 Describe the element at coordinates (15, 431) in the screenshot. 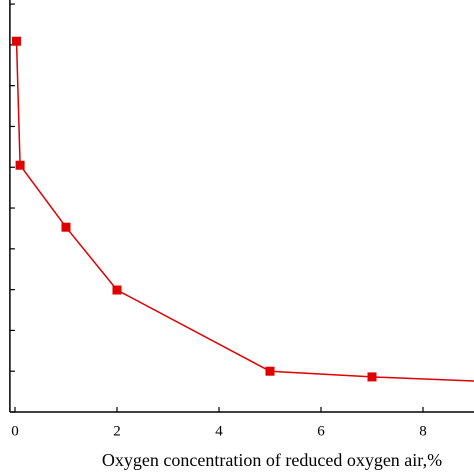

I see `x-tick-label: 0` at that location.